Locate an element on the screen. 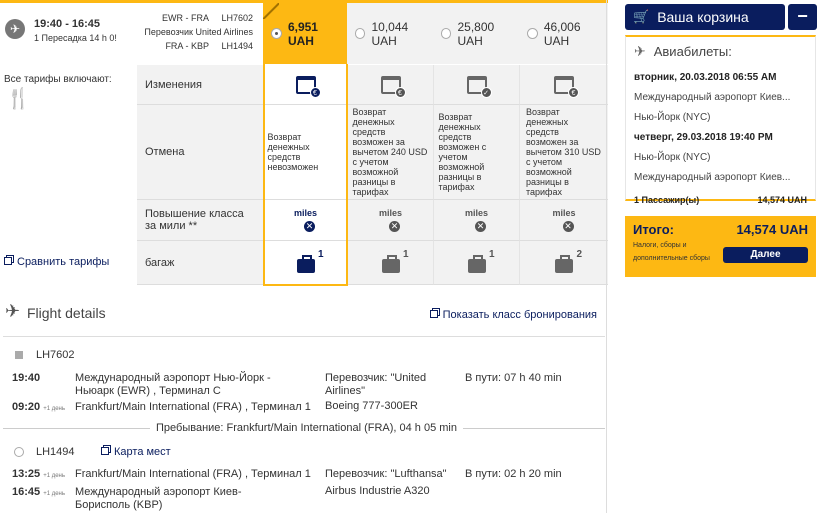  outbound-to: Нью-Йорк (NYC) is located at coordinates (672, 117).